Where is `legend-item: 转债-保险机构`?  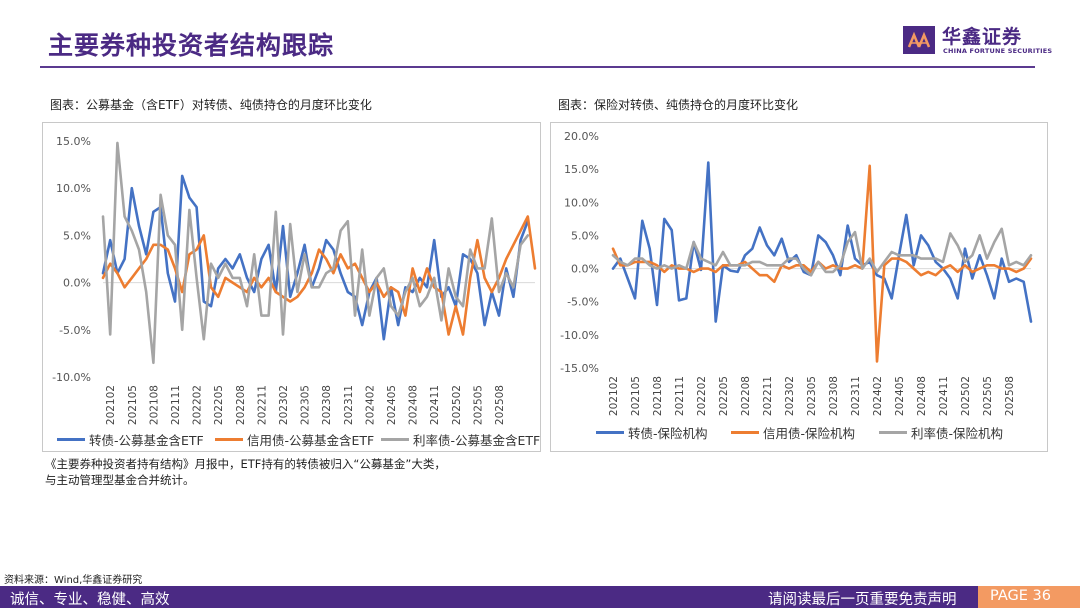
legend-item: 转债-保险机构 is located at coordinates (652, 432).